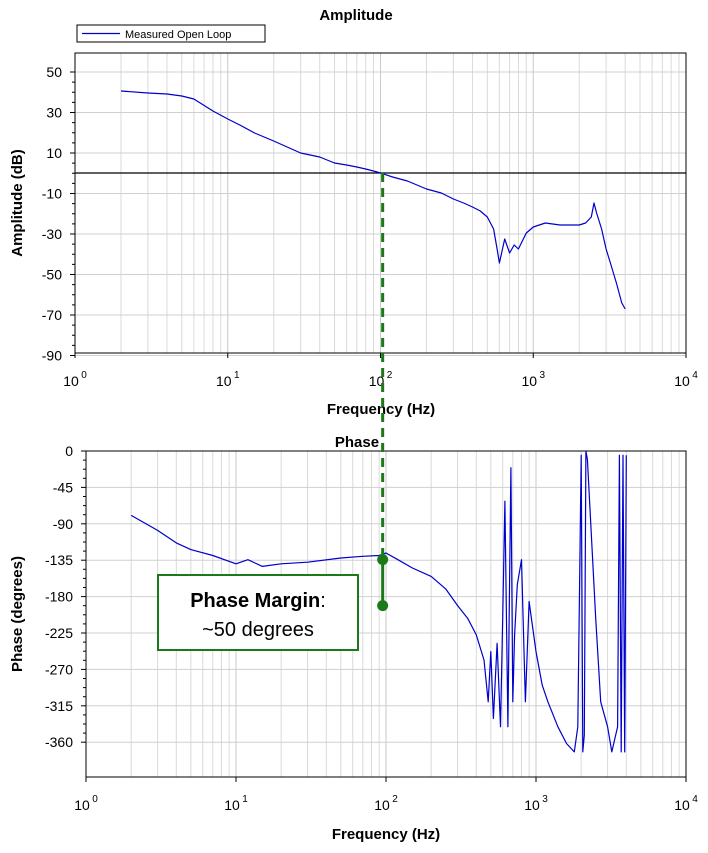 The width and height of the screenshot is (708, 853). Describe the element at coordinates (58, 214) in the screenshot. I see `amplitude-y-ticks: 50 30 10 -10 -30 -50 -70 -90` at that location.